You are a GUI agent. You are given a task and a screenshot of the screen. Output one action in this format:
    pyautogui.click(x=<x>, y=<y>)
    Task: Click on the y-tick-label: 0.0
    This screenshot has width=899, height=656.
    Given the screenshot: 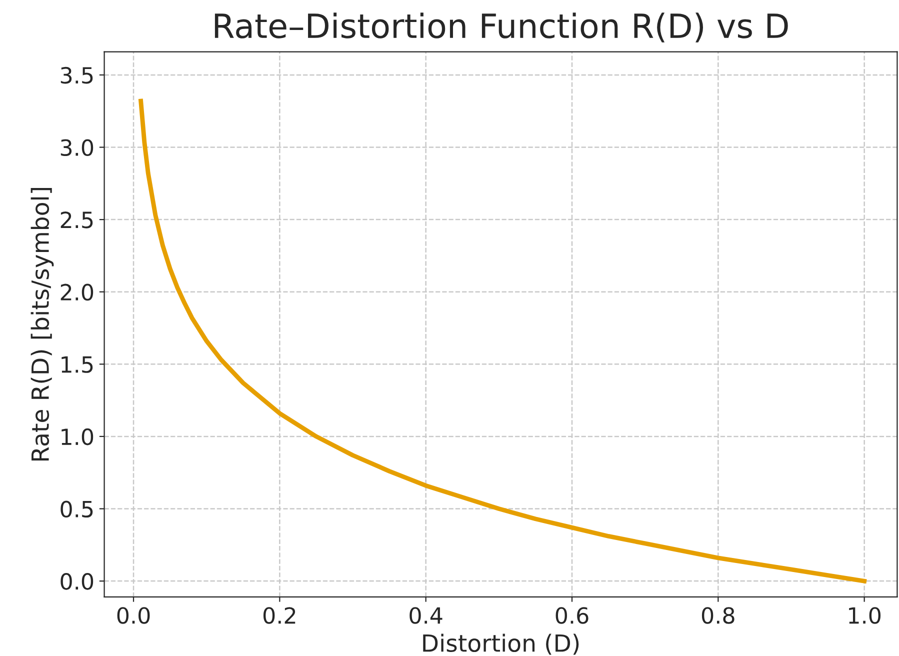 What is the action you would take?
    pyautogui.click(x=77, y=581)
    